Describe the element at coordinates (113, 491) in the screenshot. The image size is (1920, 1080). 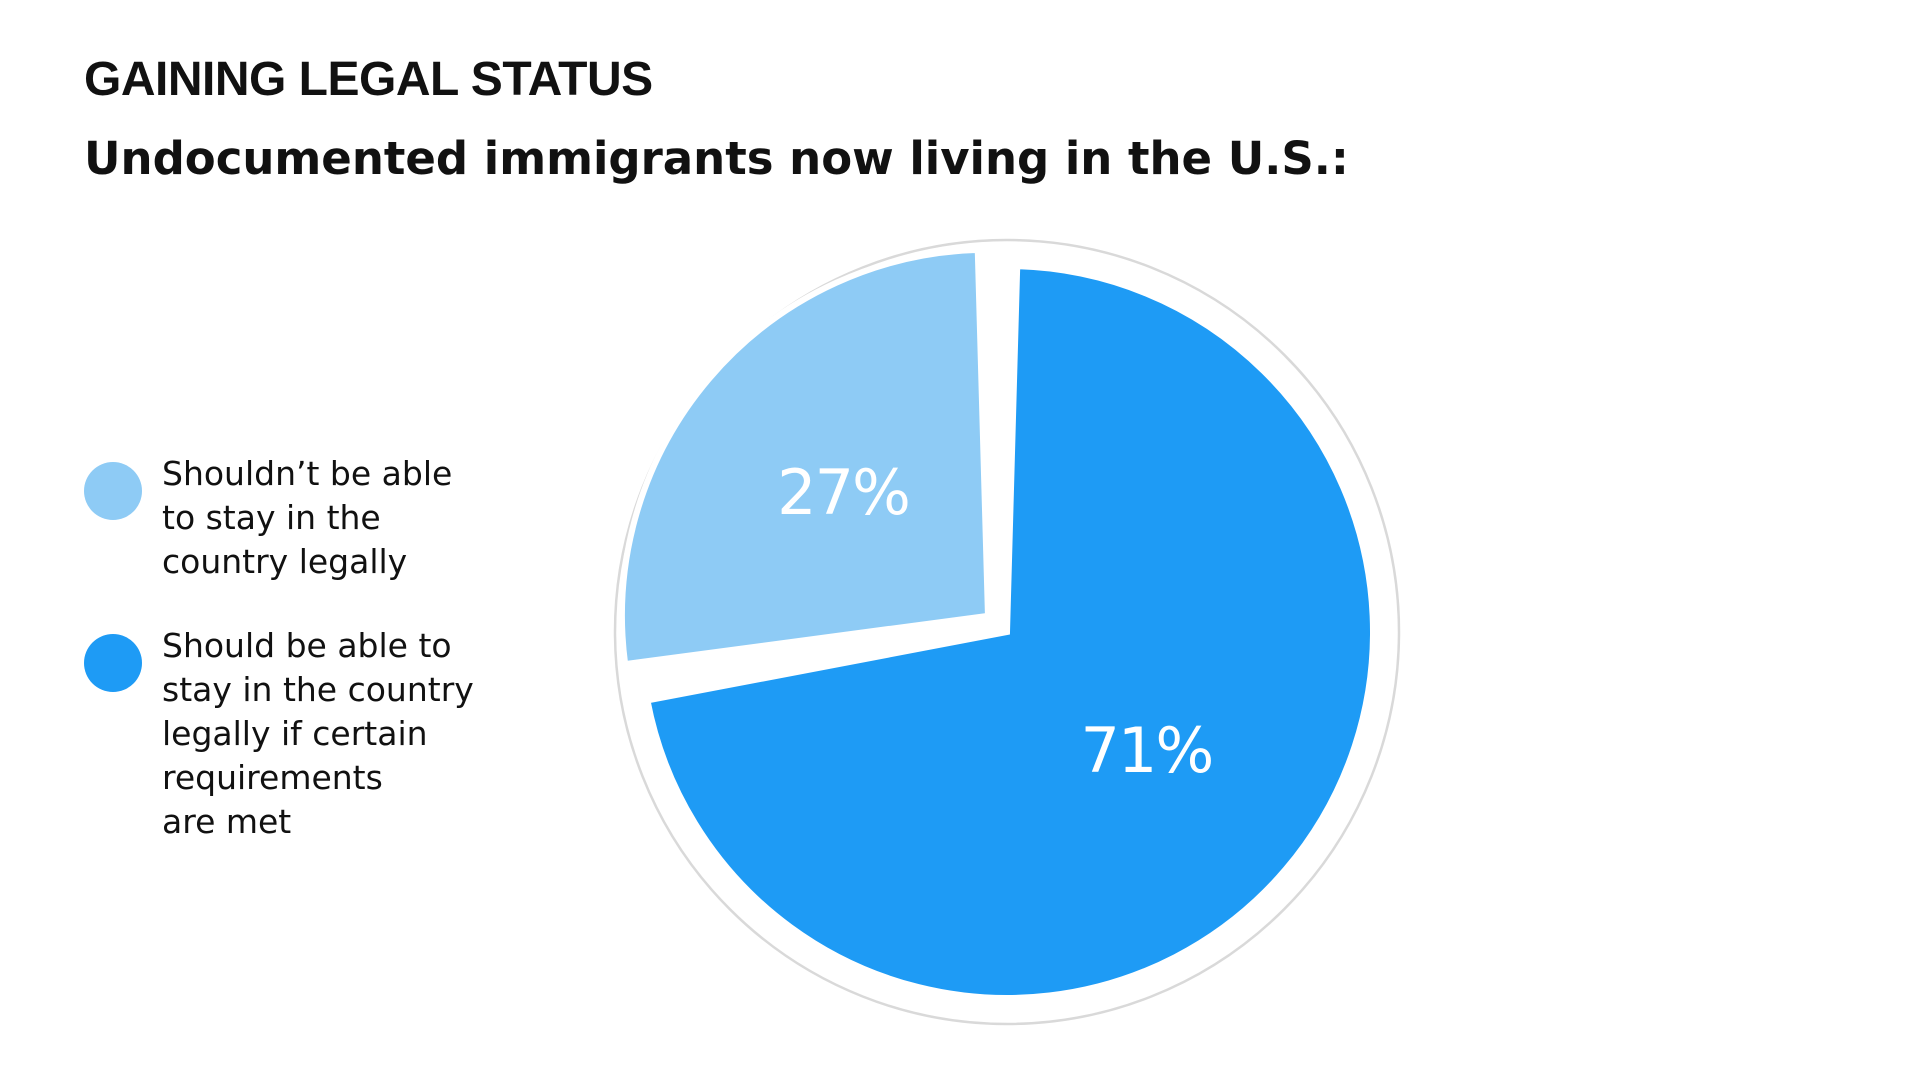
I see `legend-swatch-light-blue` at that location.